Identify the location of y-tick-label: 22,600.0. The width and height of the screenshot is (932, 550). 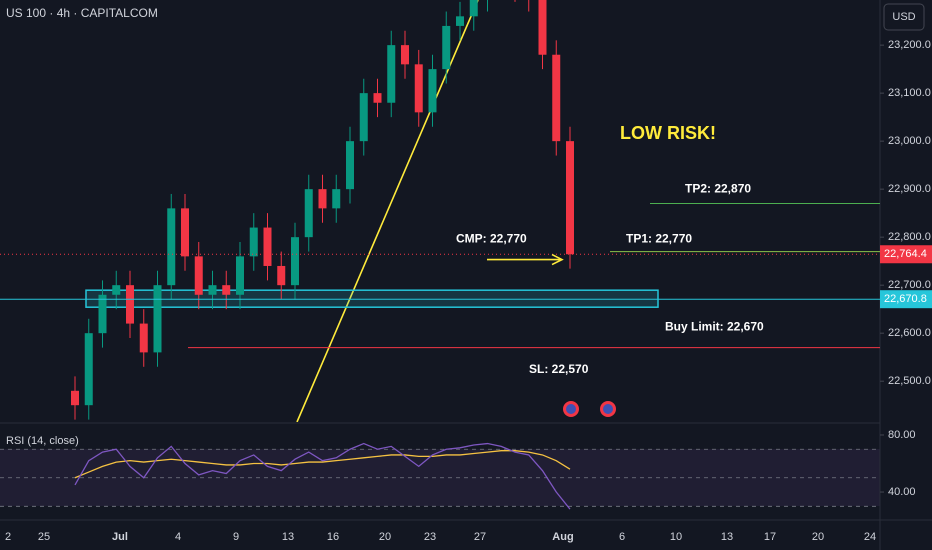
(909, 333).